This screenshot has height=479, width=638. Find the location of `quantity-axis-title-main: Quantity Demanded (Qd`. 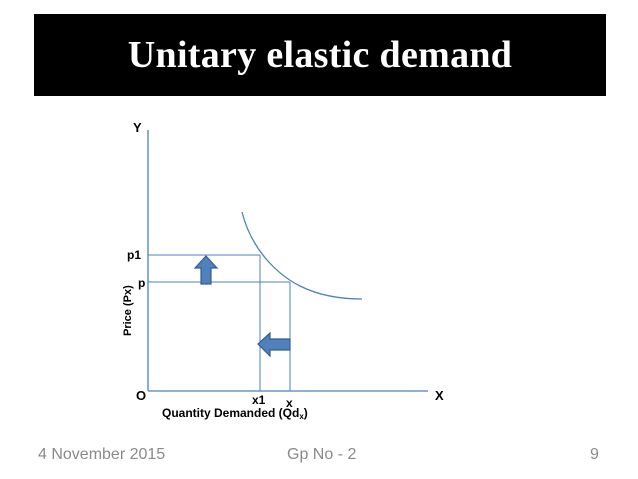

quantity-axis-title-main: Quantity Demanded (Qd is located at coordinates (230, 413).